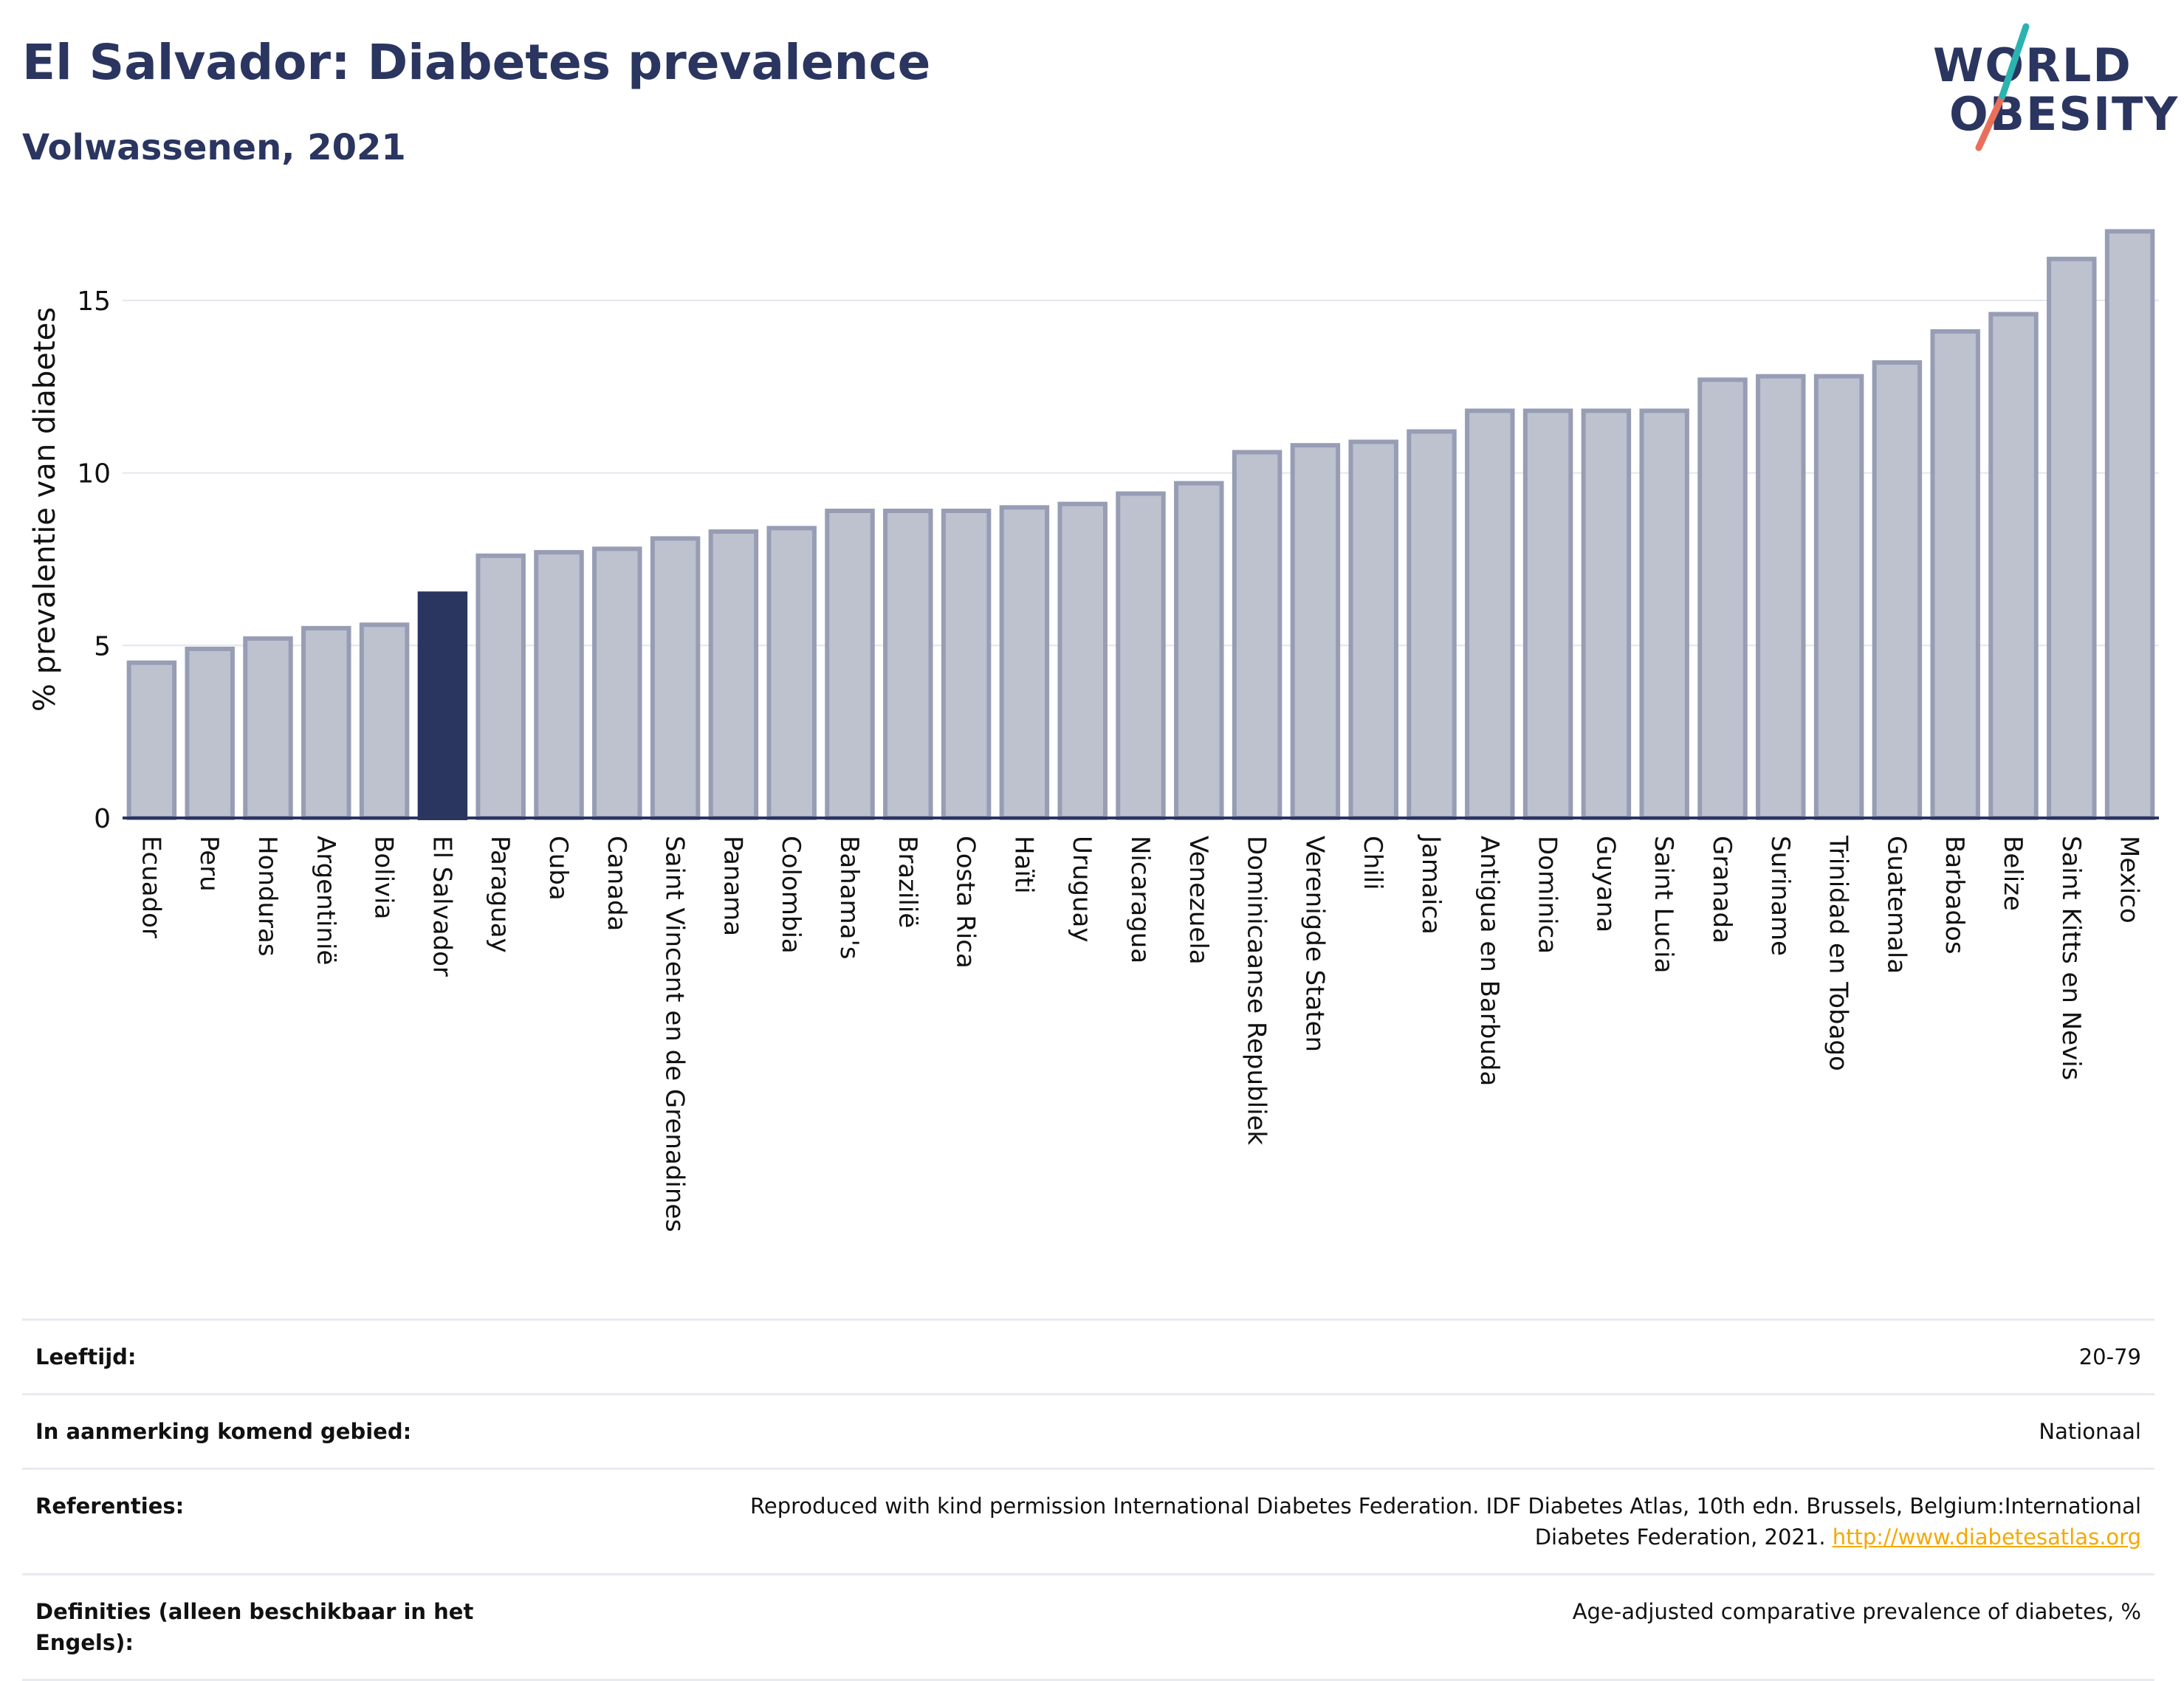  I want to click on logo-word-world: WORLD, so click(2033, 65).